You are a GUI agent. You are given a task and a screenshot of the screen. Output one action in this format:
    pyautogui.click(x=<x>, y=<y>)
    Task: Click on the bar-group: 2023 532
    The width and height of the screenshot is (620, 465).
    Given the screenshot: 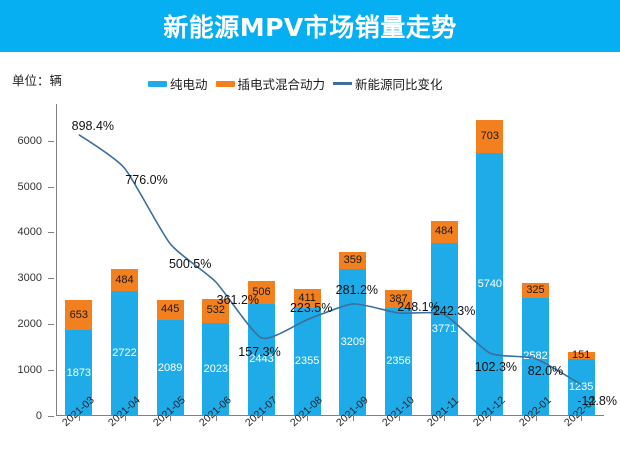 What is the action you would take?
    pyautogui.click(x=216, y=357)
    